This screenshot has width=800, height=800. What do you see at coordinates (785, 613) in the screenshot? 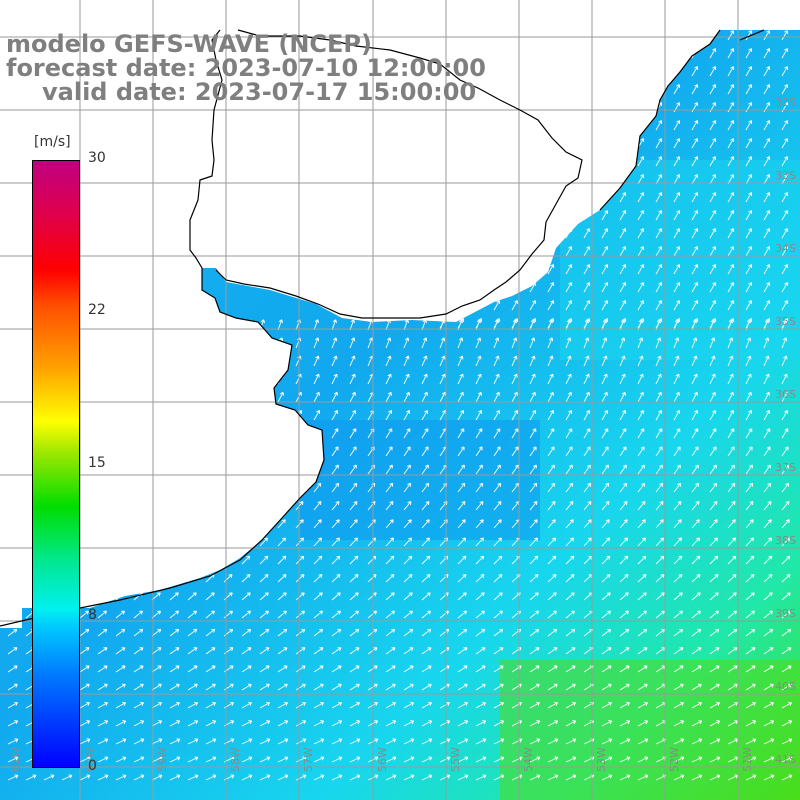
I see `lat-label-39S: 39S` at bounding box center [785, 613].